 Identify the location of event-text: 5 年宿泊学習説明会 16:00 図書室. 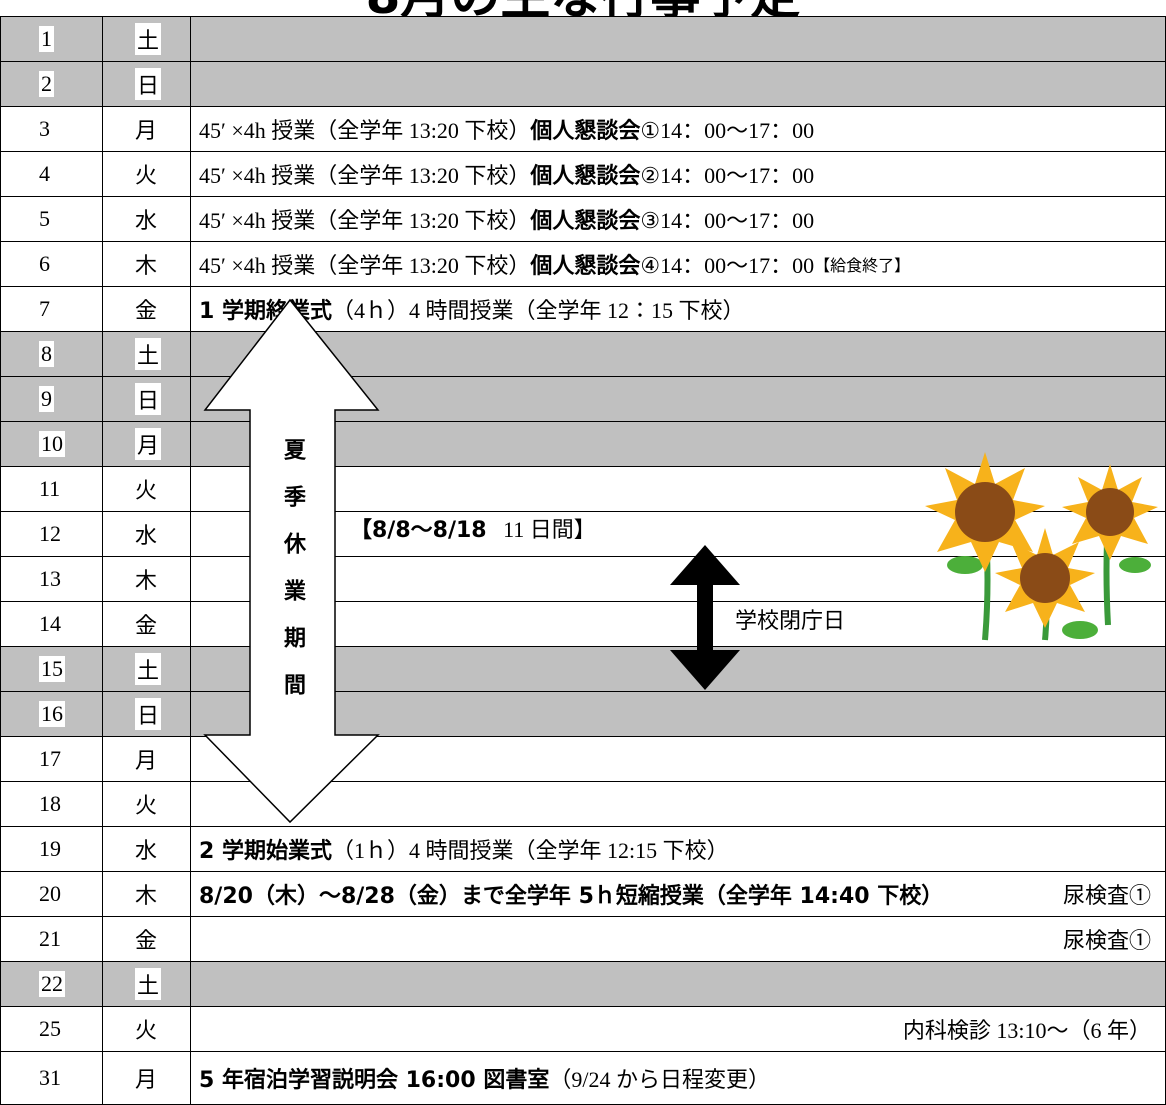
(374, 1080).